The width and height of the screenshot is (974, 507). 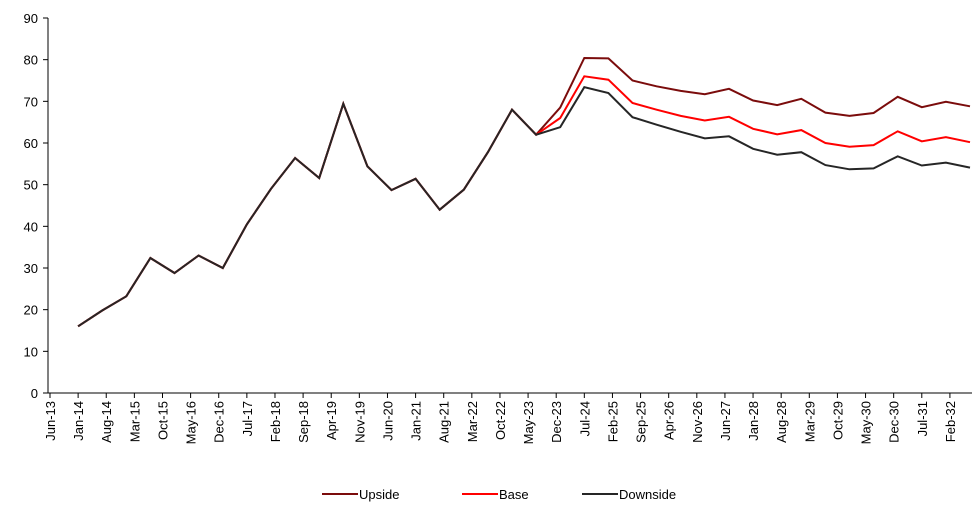 I want to click on x-tick-label: Oct-22, so click(x=500, y=420).